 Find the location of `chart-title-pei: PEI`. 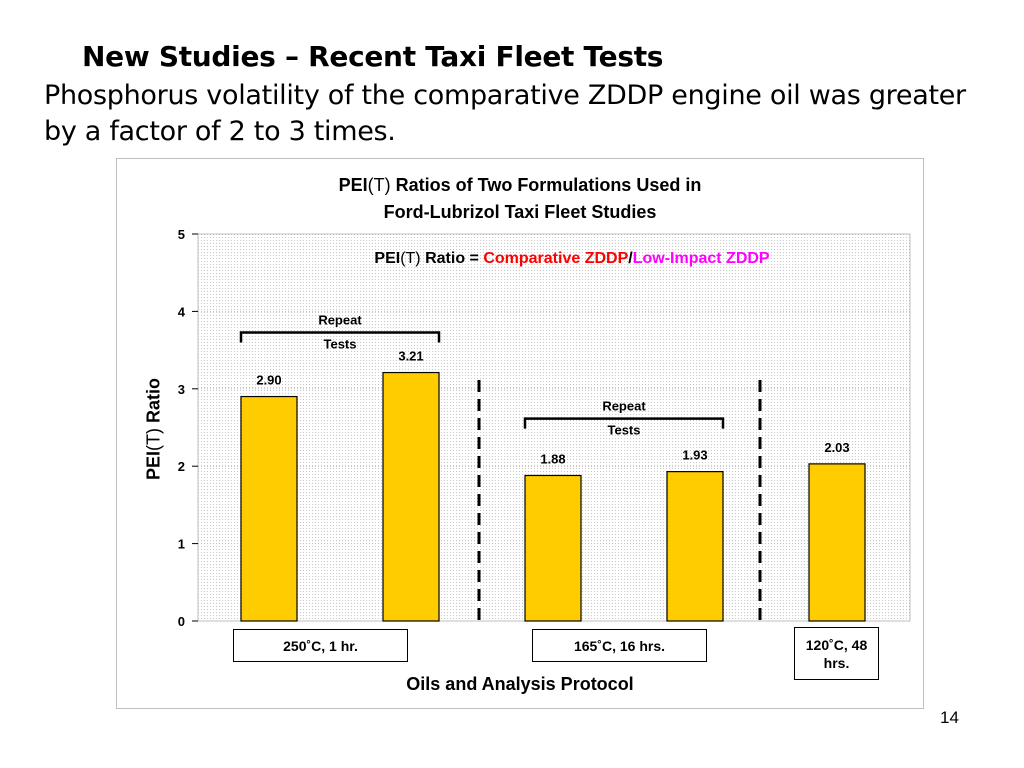

chart-title-pei: PEI is located at coordinates (353, 185).